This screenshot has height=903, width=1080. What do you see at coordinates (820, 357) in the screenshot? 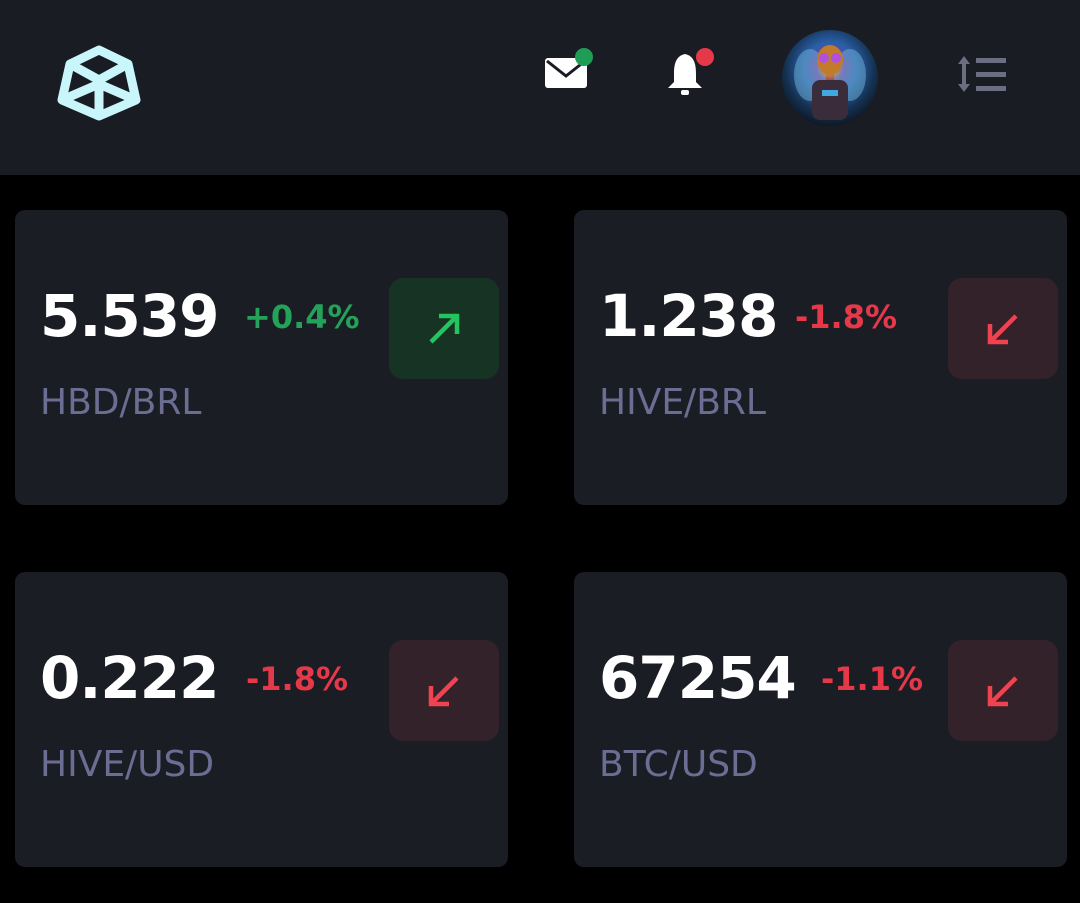
I see `ticker-card: 1.238 -1.8% HIVE/BRL` at bounding box center [820, 357].